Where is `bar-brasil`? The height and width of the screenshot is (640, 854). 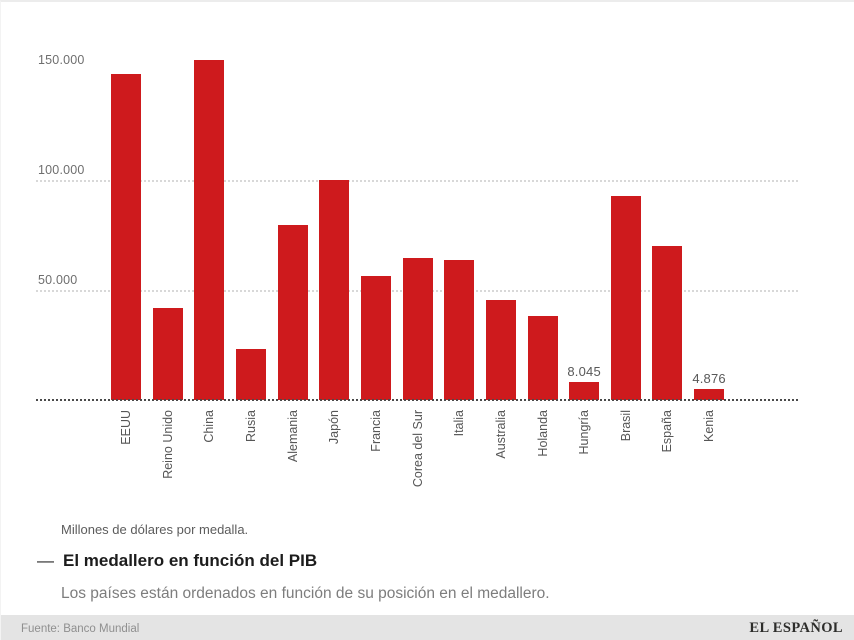
bar-brasil is located at coordinates (625, 298).